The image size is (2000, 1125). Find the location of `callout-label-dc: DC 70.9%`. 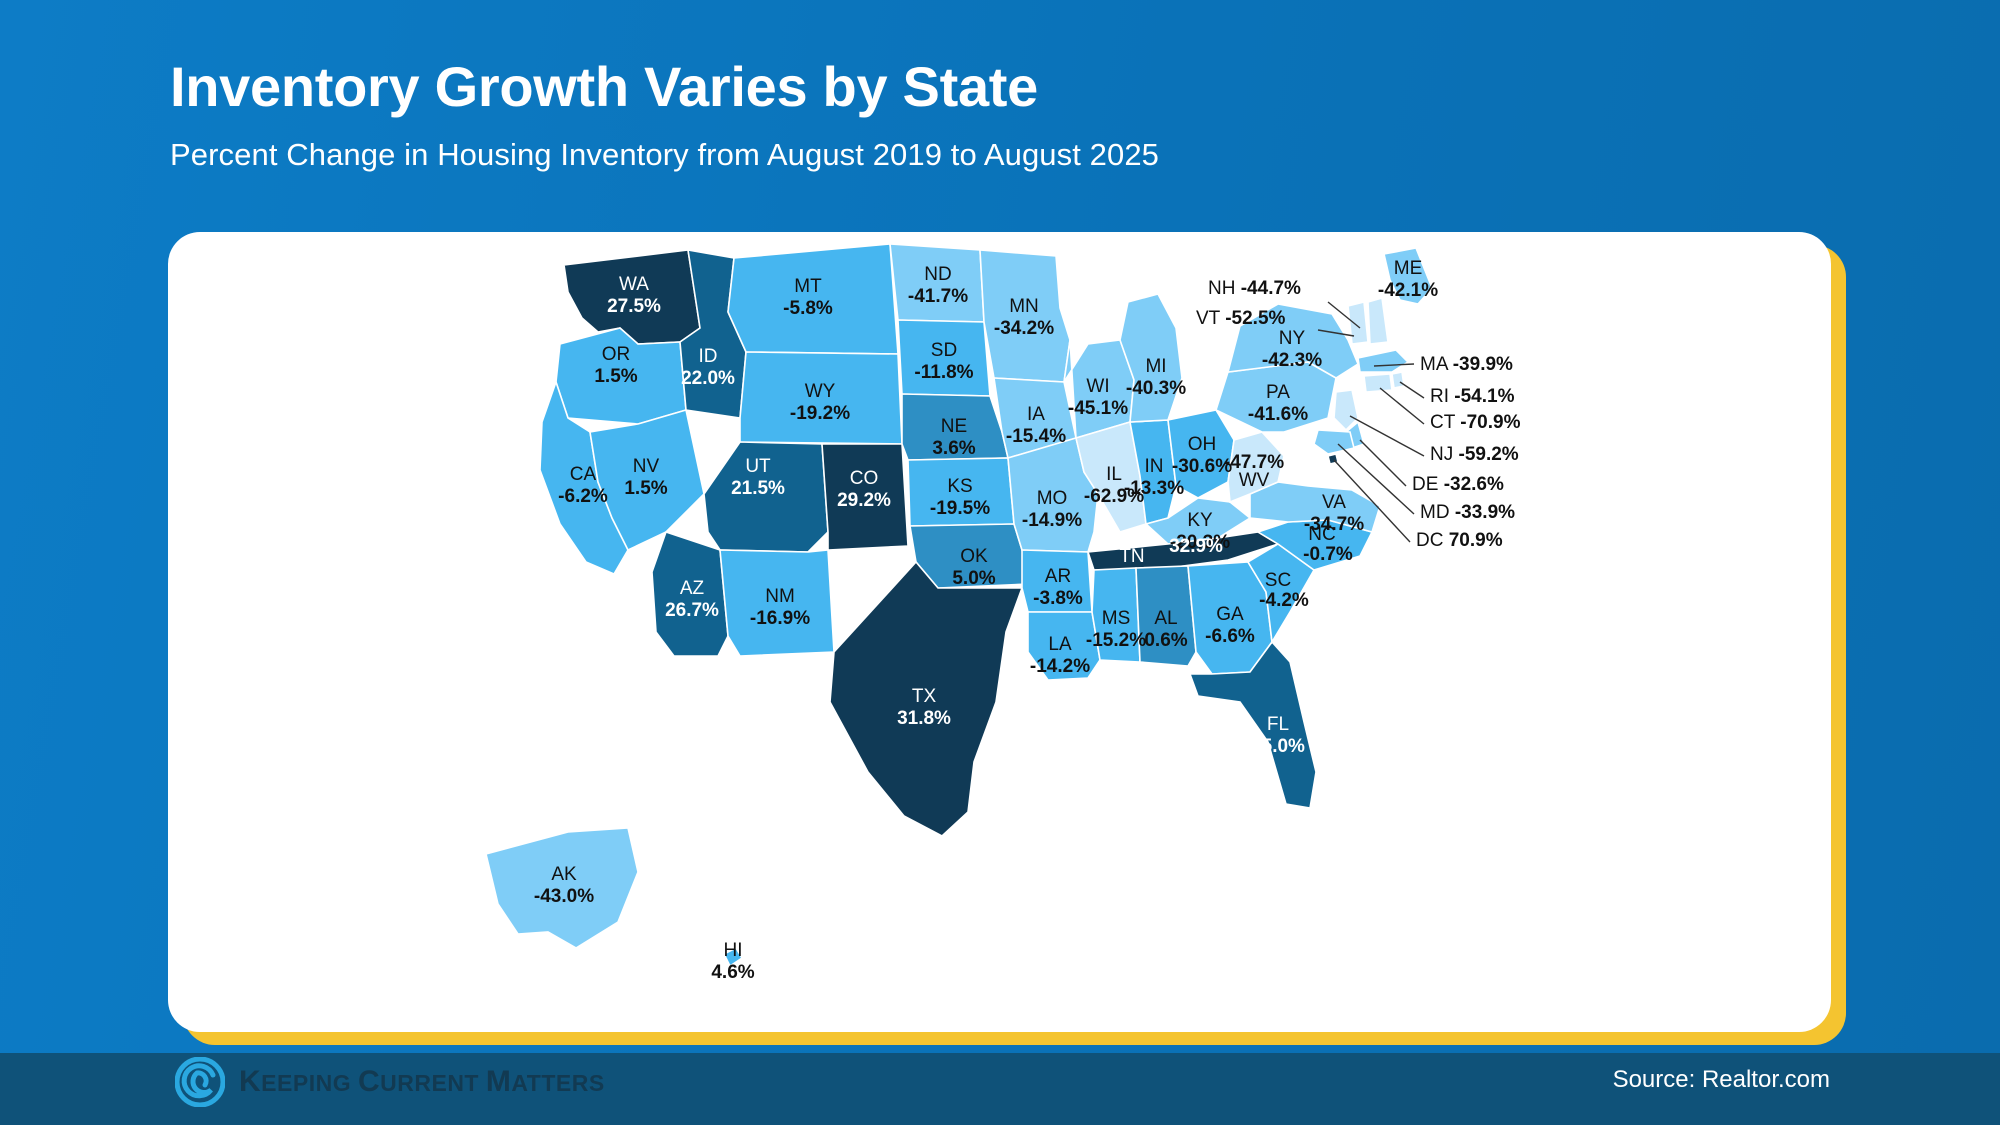

callout-label-dc: DC 70.9% is located at coordinates (1459, 540).